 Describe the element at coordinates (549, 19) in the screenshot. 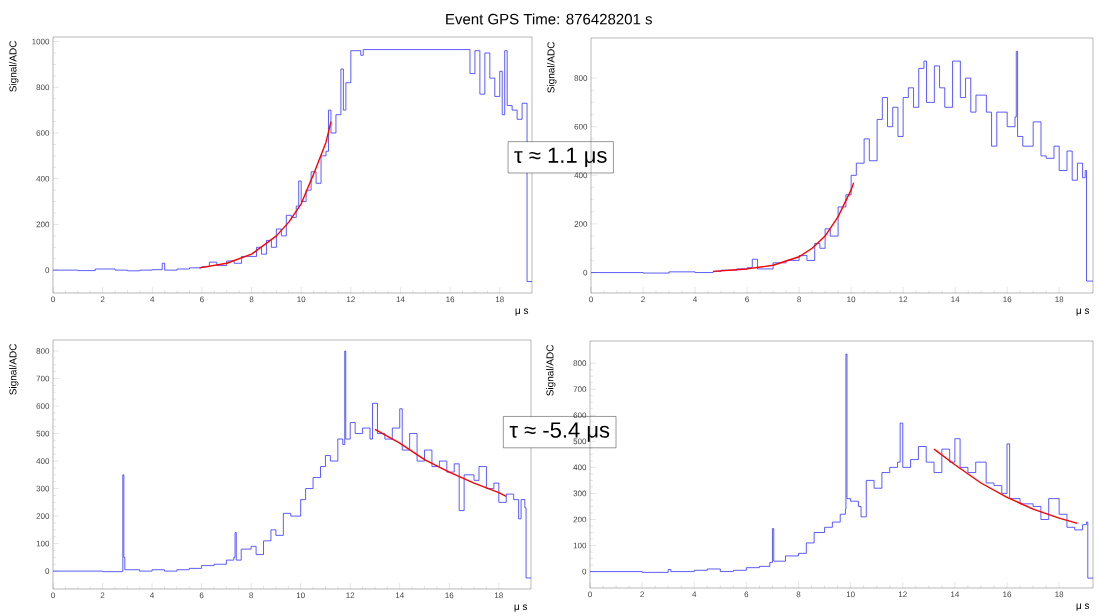

I see `chart-title: Event GPS Time: 876428201 s` at that location.